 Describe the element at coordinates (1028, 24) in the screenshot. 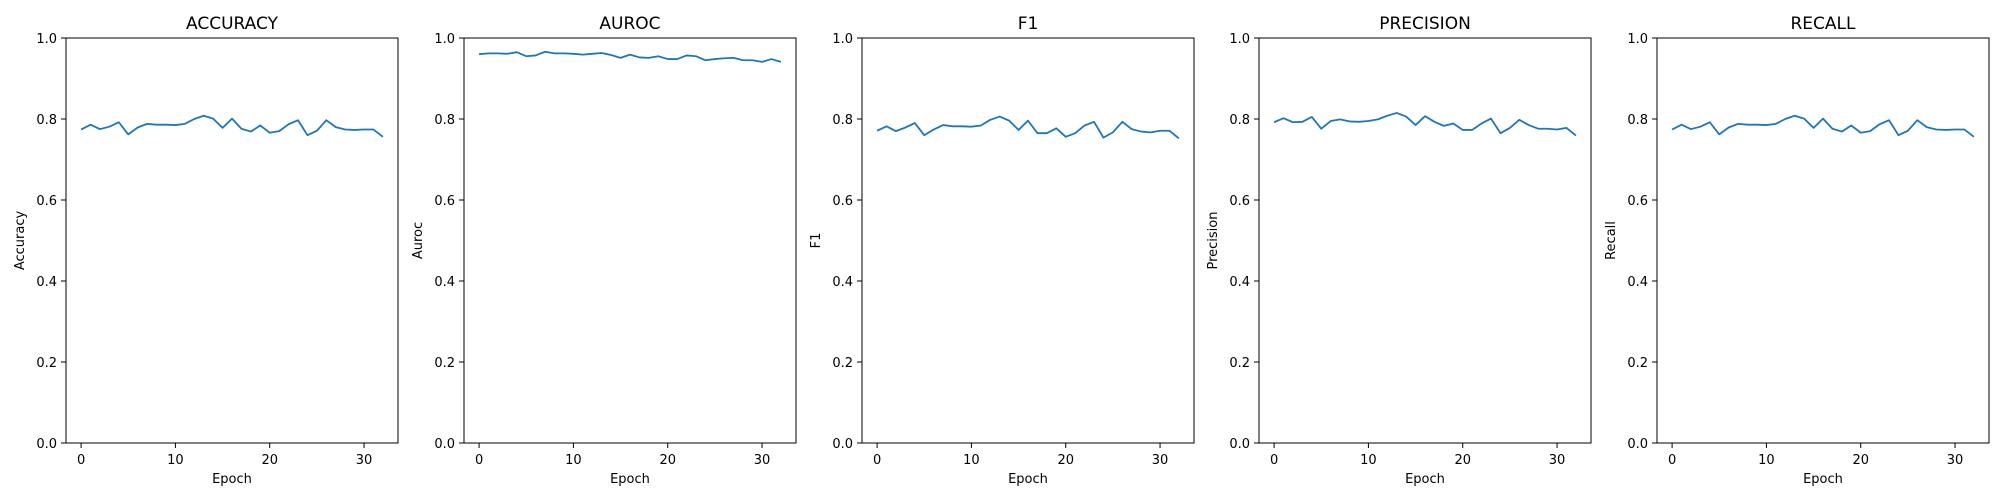

I see `chart-title: F1` at that location.